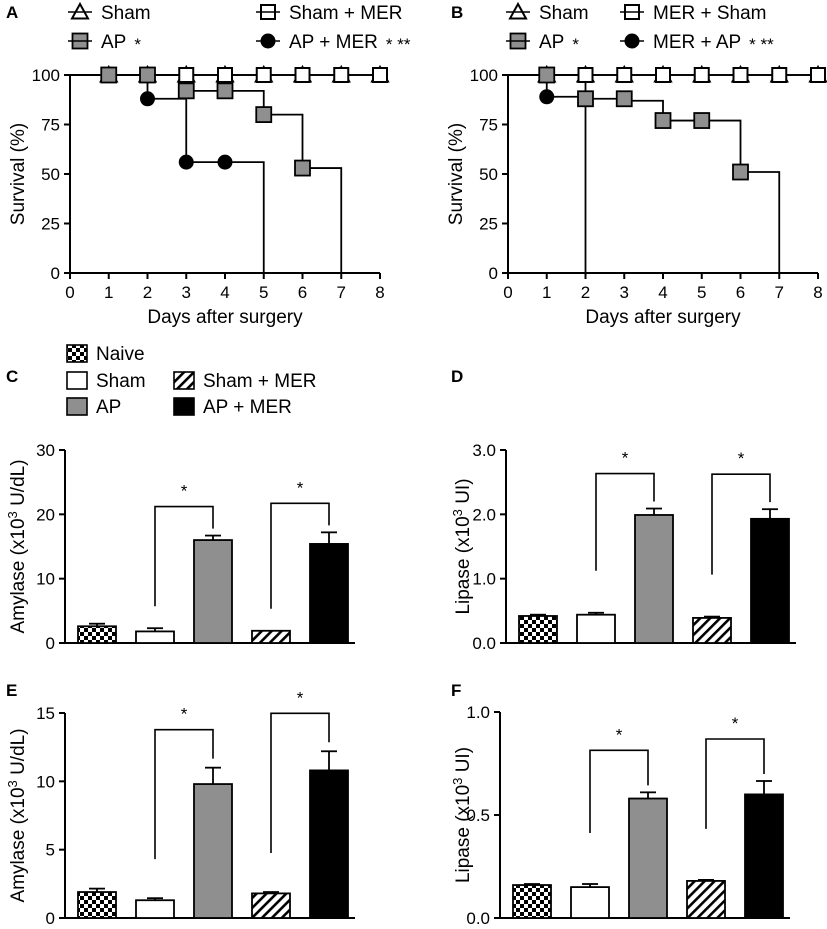 Image resolution: width=827 pixels, height=929 pixels. I want to click on x-tick-label: 5, so click(263, 292).